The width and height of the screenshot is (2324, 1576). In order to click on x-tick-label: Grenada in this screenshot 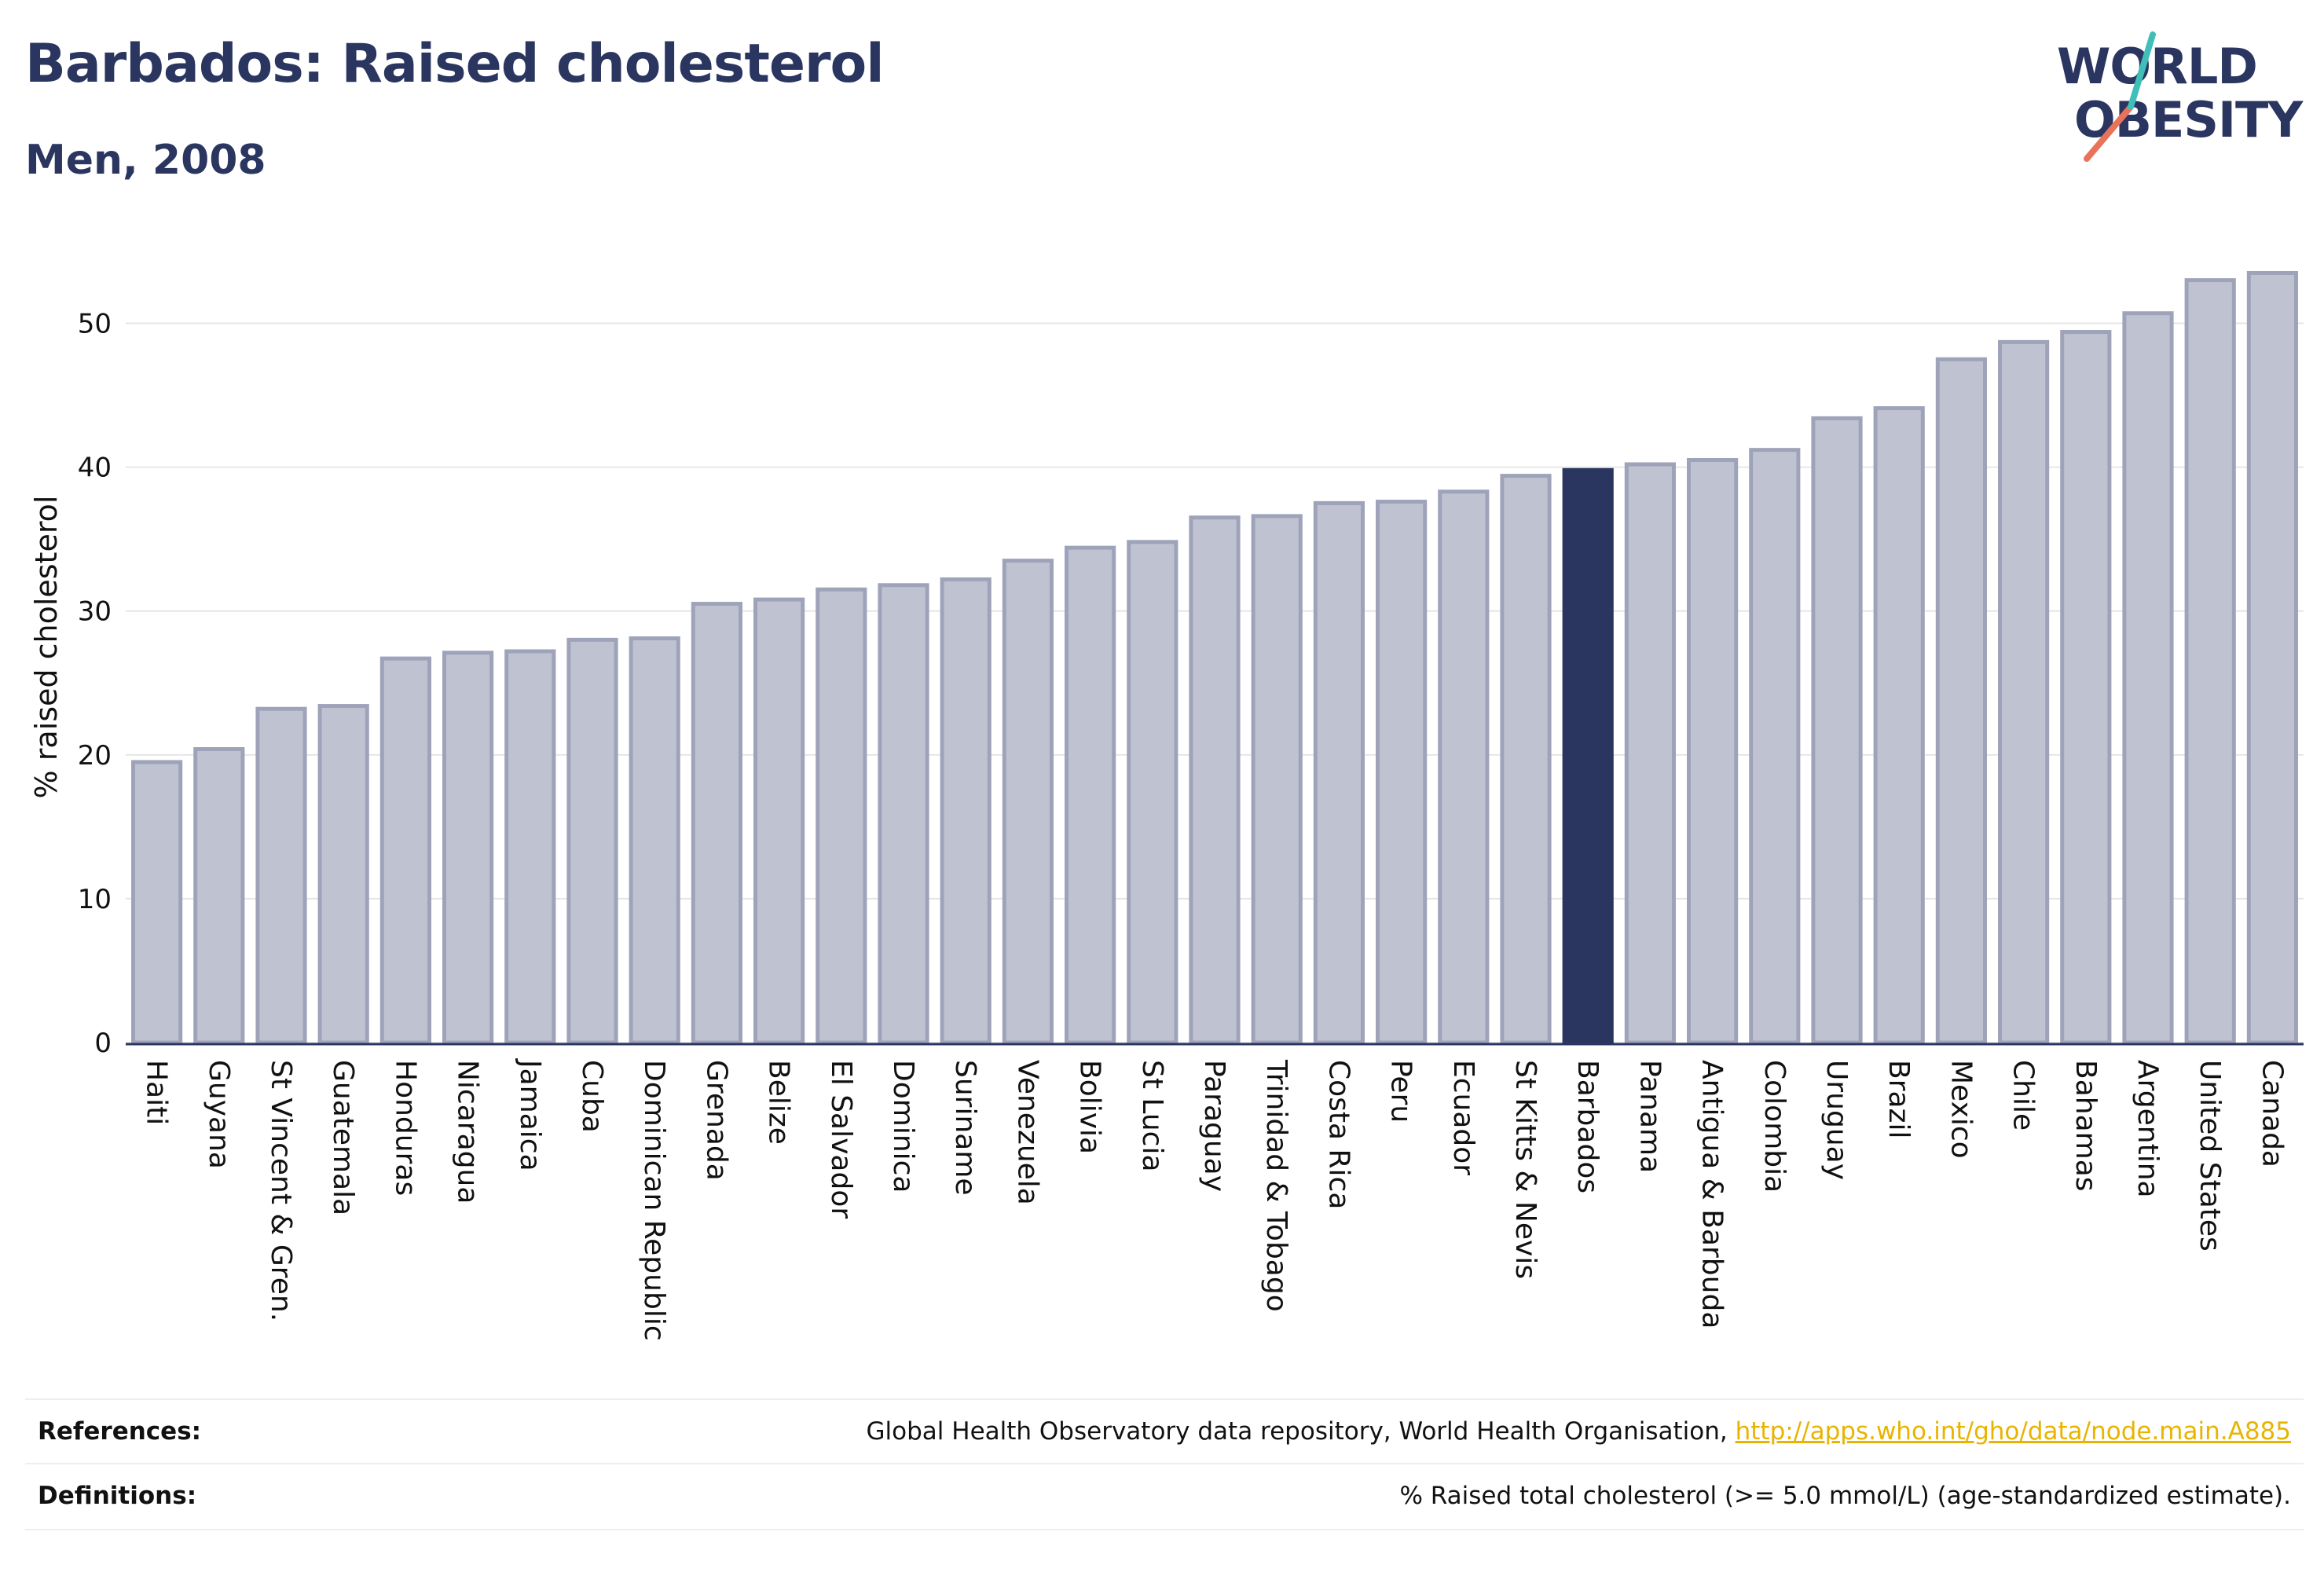, I will do `click(716, 1120)`.